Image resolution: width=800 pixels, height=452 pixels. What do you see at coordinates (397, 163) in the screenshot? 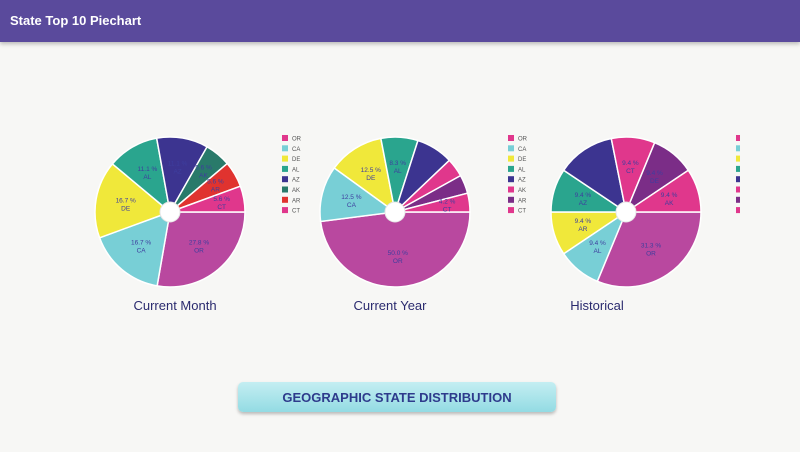
I see `slice-percent-label: 8.3 %` at bounding box center [397, 163].